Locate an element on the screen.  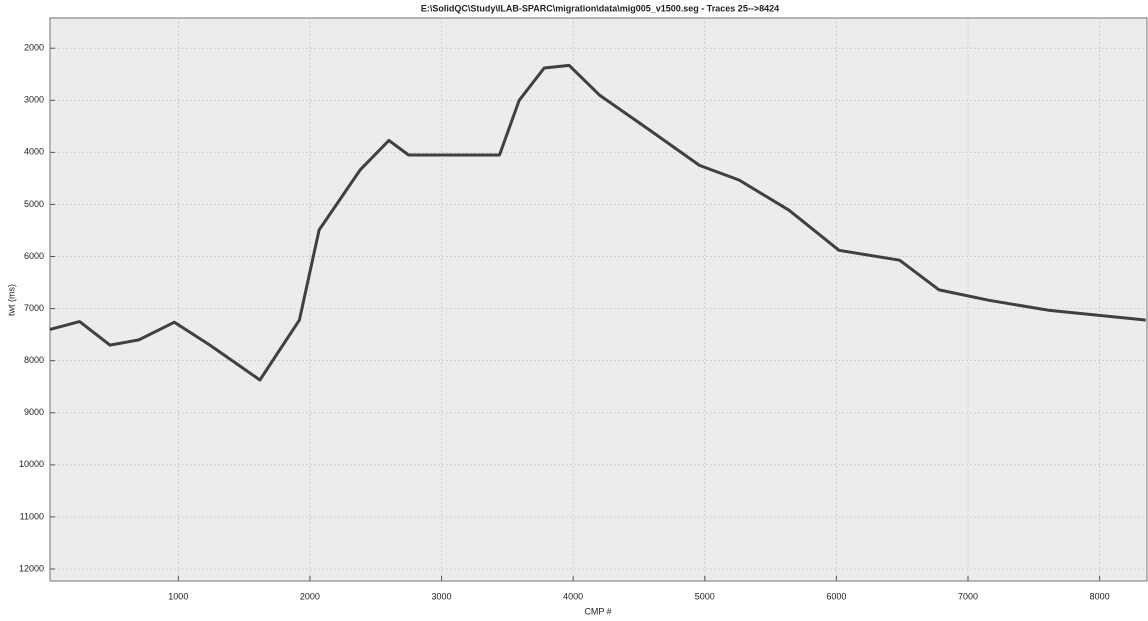
x-tick-label: 3000 is located at coordinates (442, 596).